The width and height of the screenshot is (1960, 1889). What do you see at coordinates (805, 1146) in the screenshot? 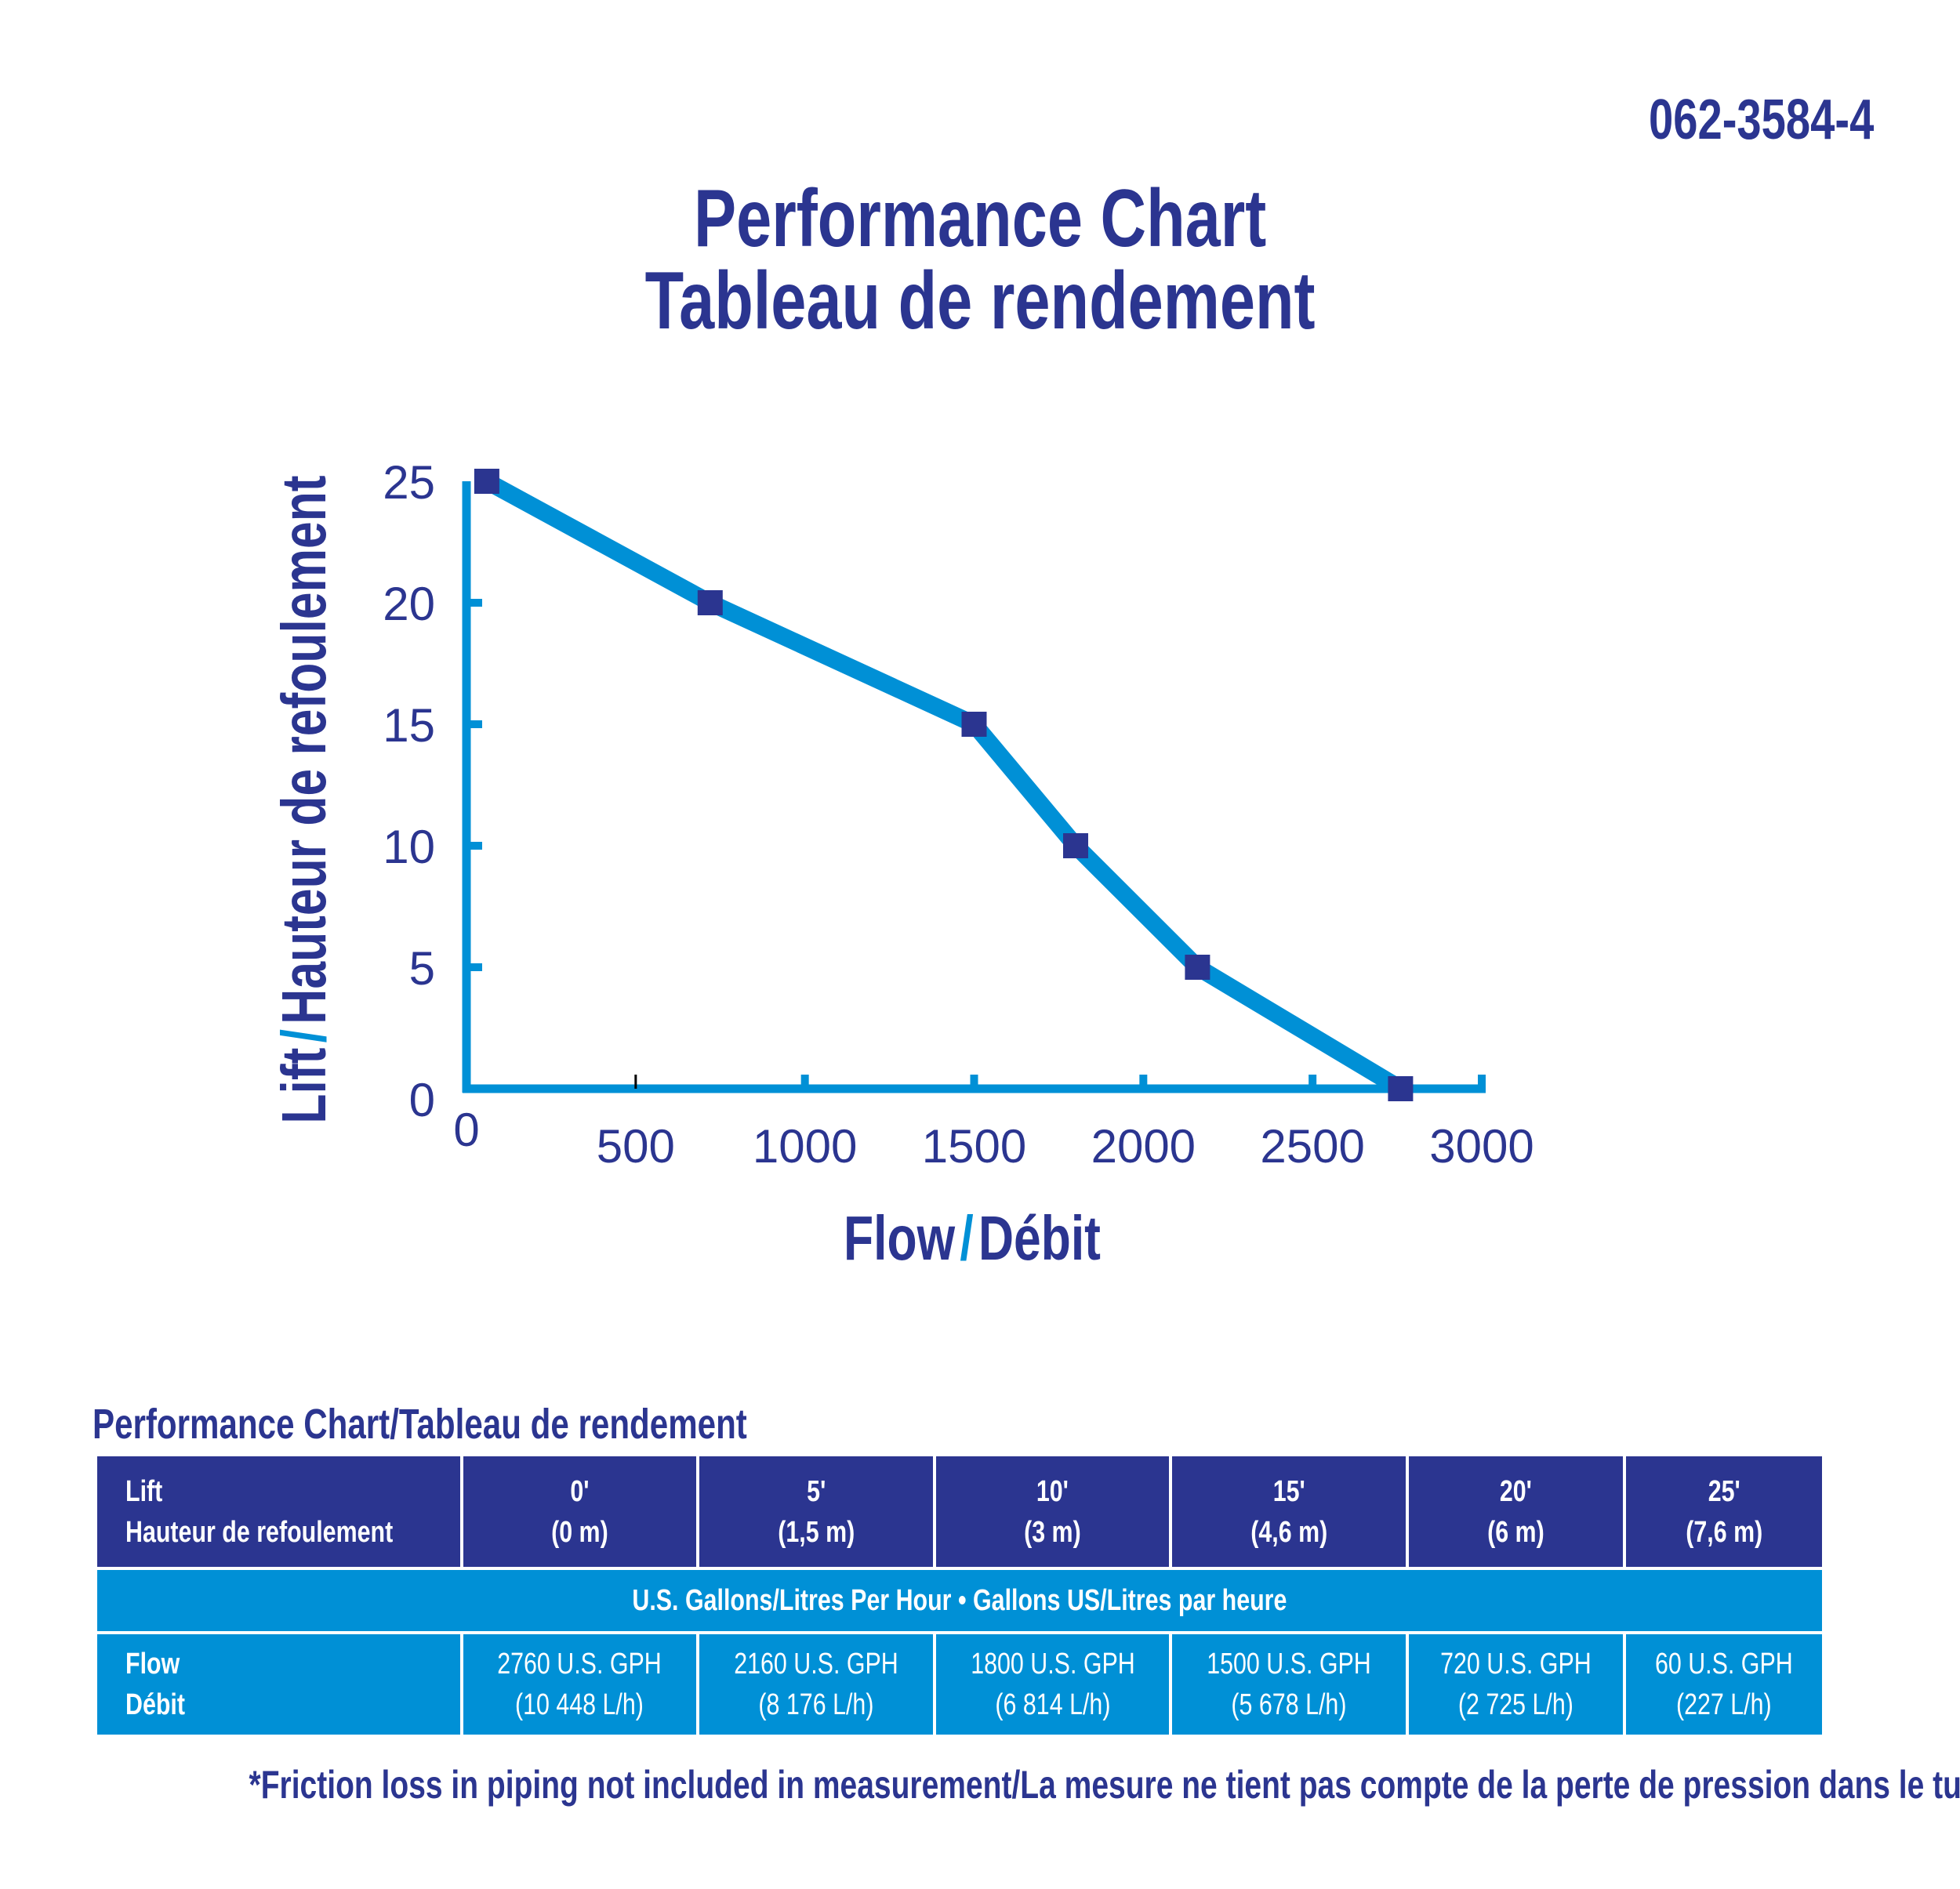
I see `x-tick-label: 1000` at bounding box center [805, 1146].